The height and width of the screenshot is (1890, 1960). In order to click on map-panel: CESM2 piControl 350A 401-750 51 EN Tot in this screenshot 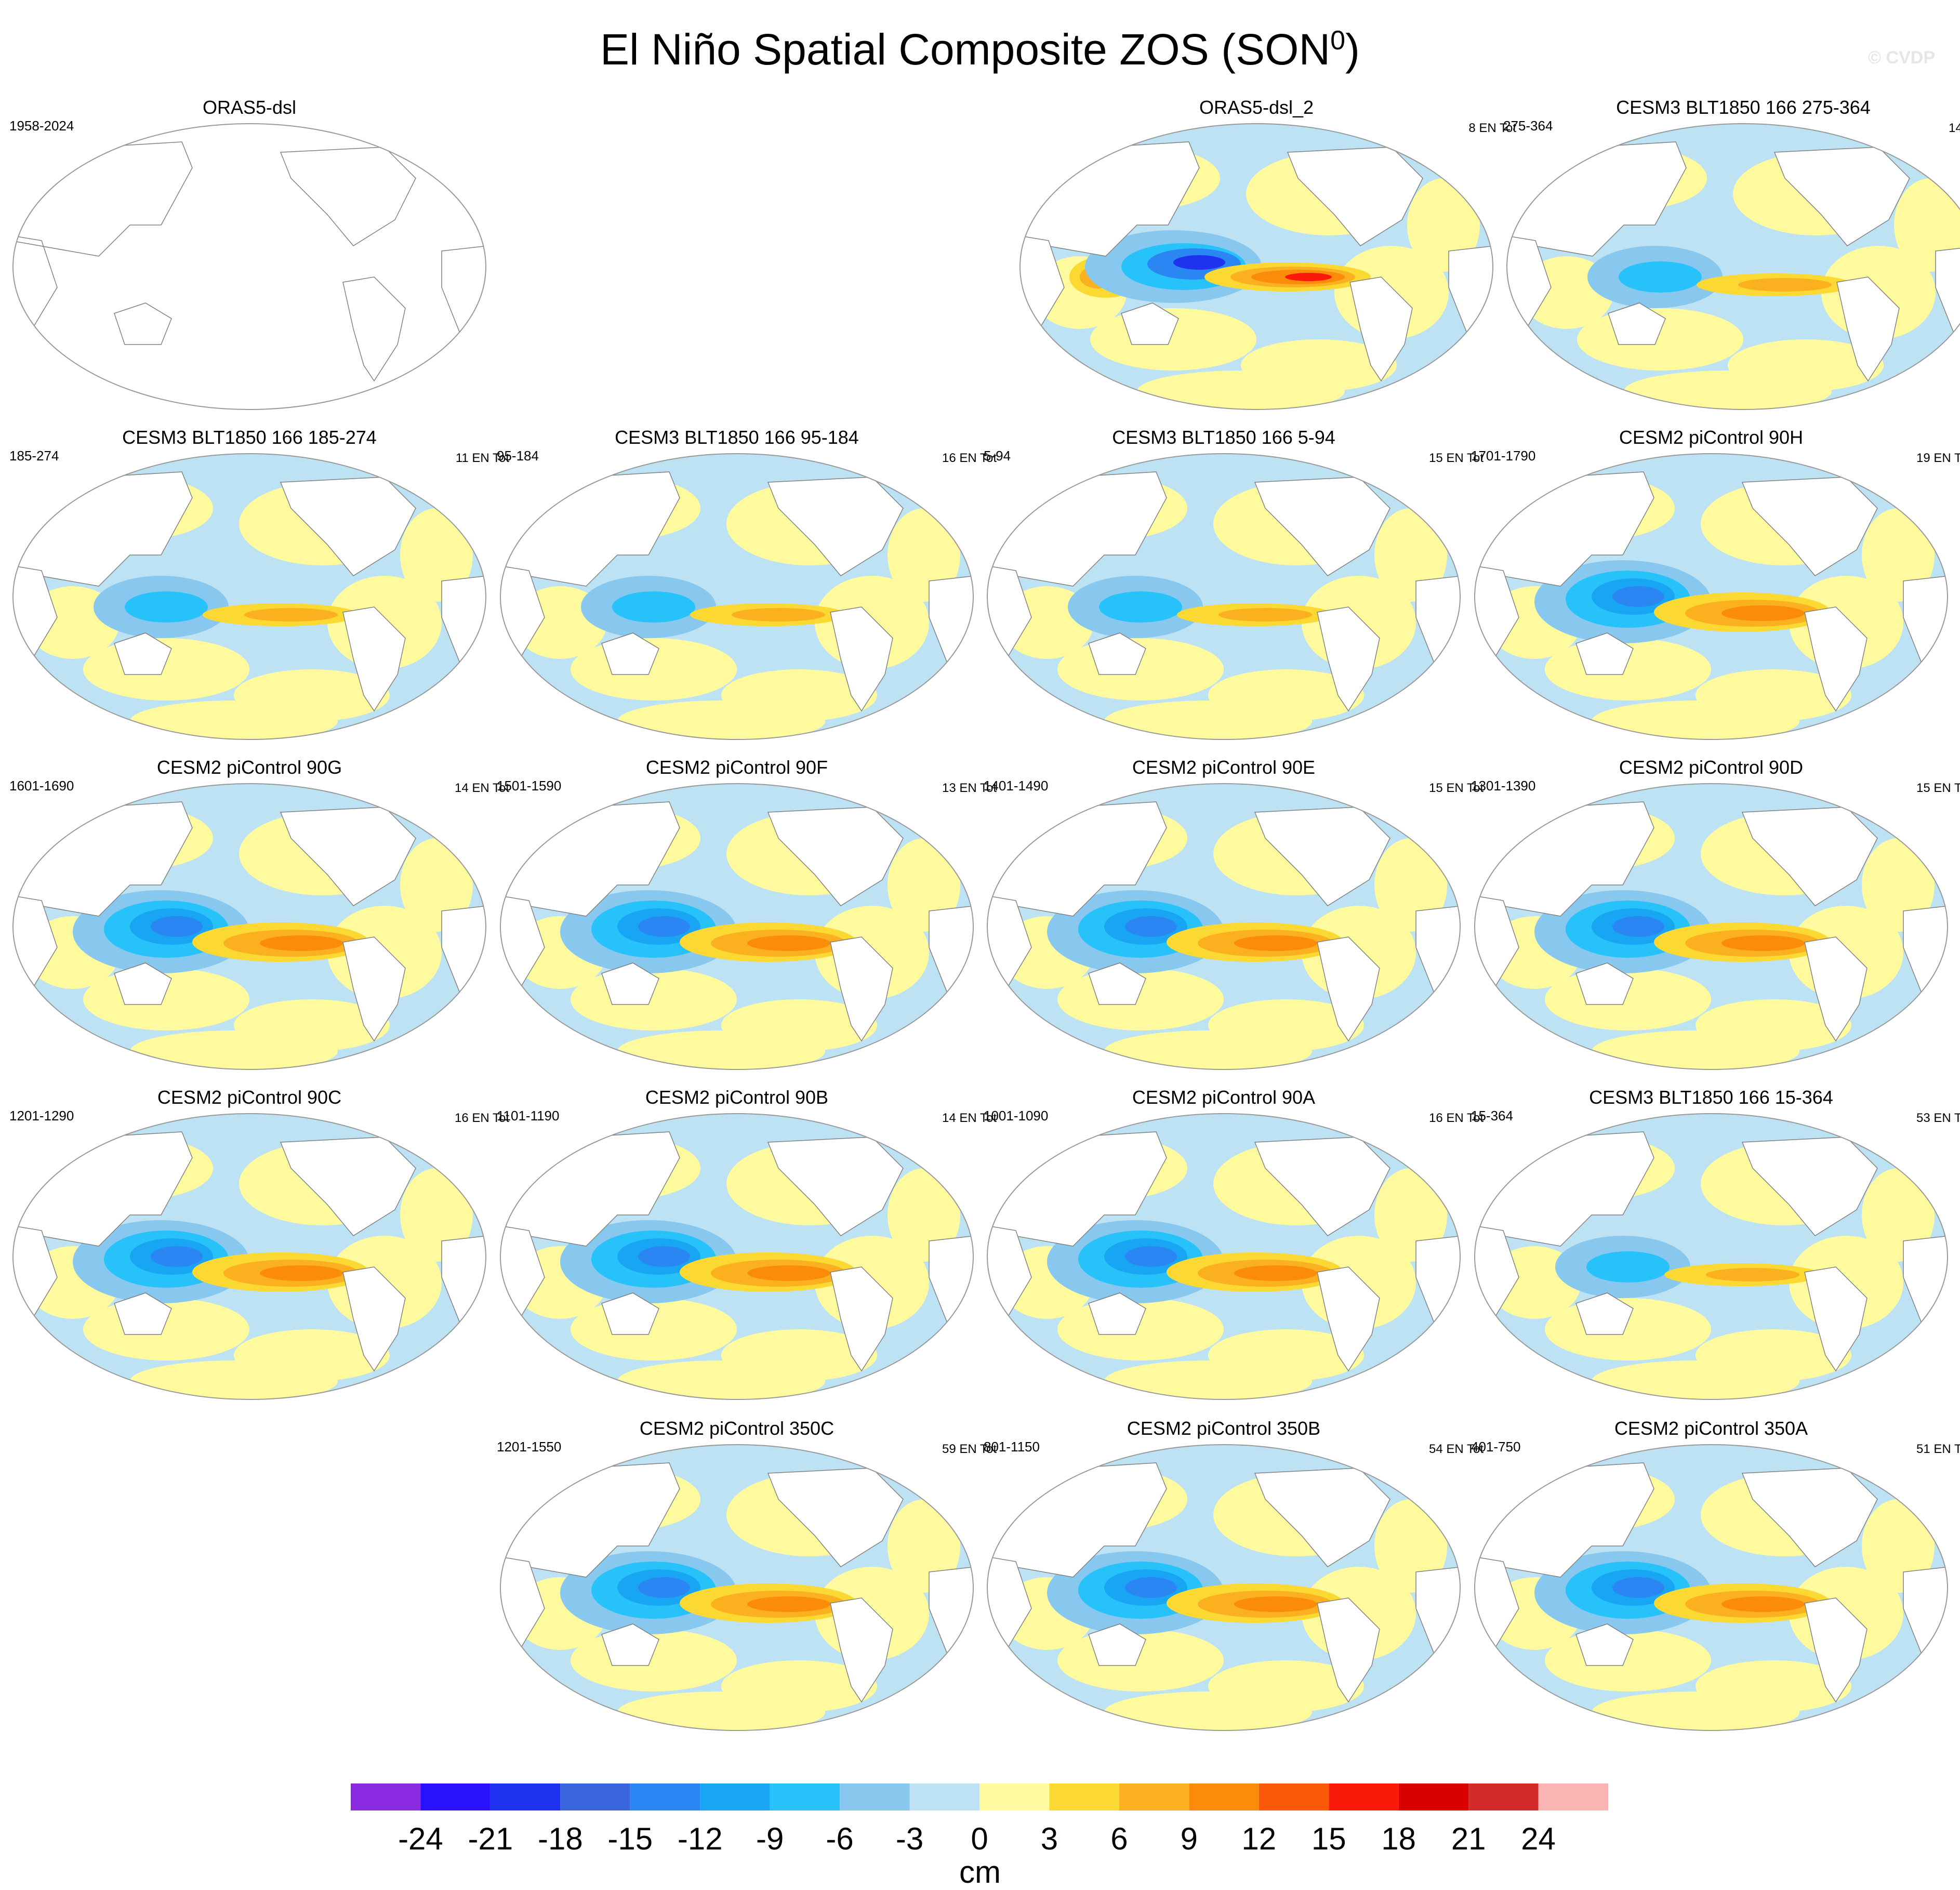, I will do `click(1713, 1583)`.